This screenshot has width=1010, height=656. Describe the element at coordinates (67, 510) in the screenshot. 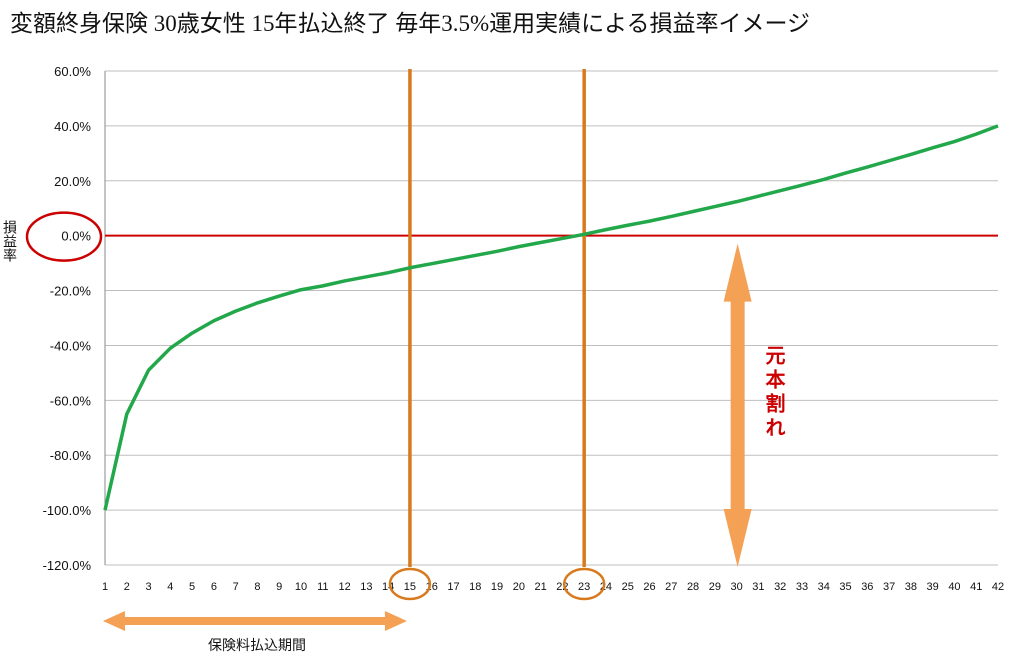

I see `y-tick-label: -100.0%` at that location.